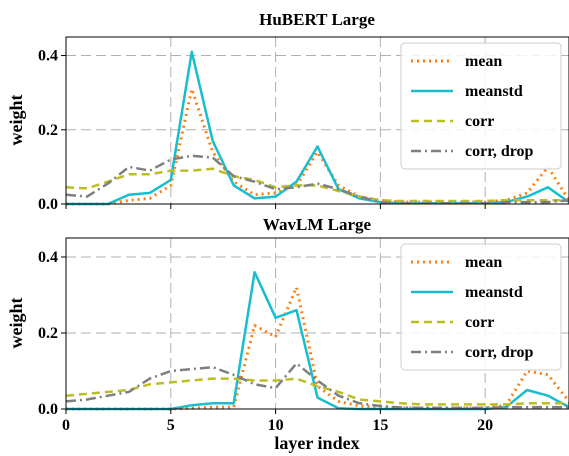 Image resolution: width=569 pixels, height=456 pixels. I want to click on x-tick-label: 20, so click(485, 425).